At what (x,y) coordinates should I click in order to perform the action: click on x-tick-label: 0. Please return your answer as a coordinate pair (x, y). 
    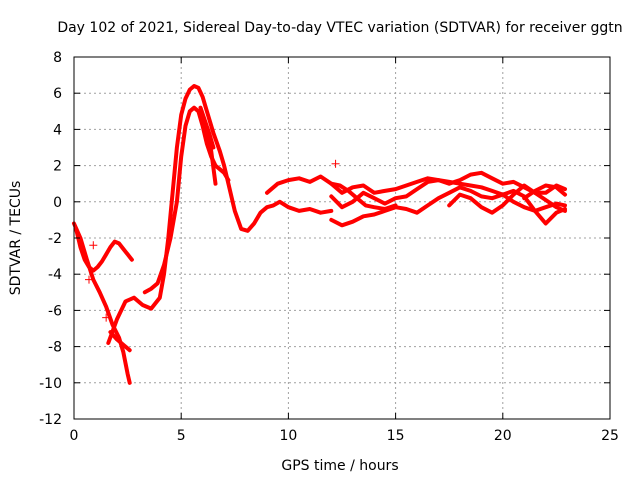
    Looking at the image, I should click on (74, 436).